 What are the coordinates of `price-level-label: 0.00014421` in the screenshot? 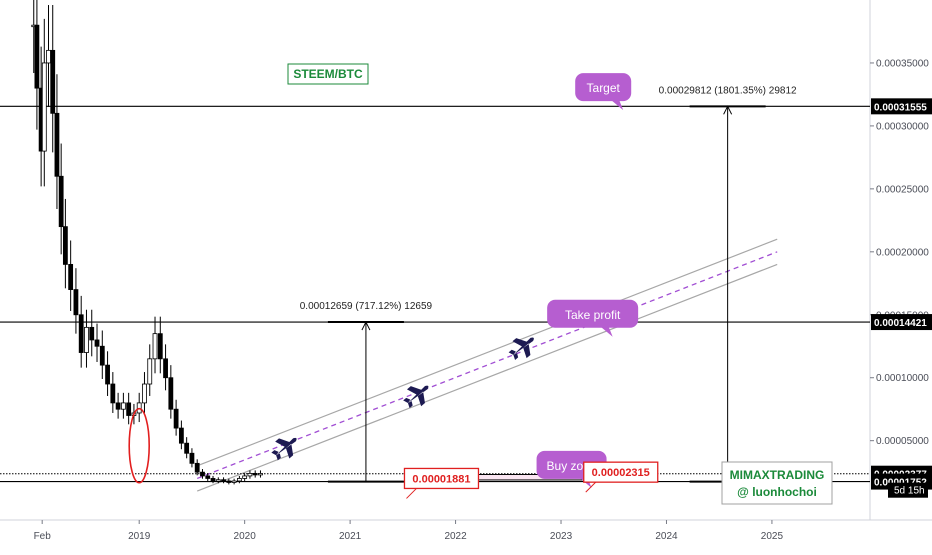 It's located at (900, 323).